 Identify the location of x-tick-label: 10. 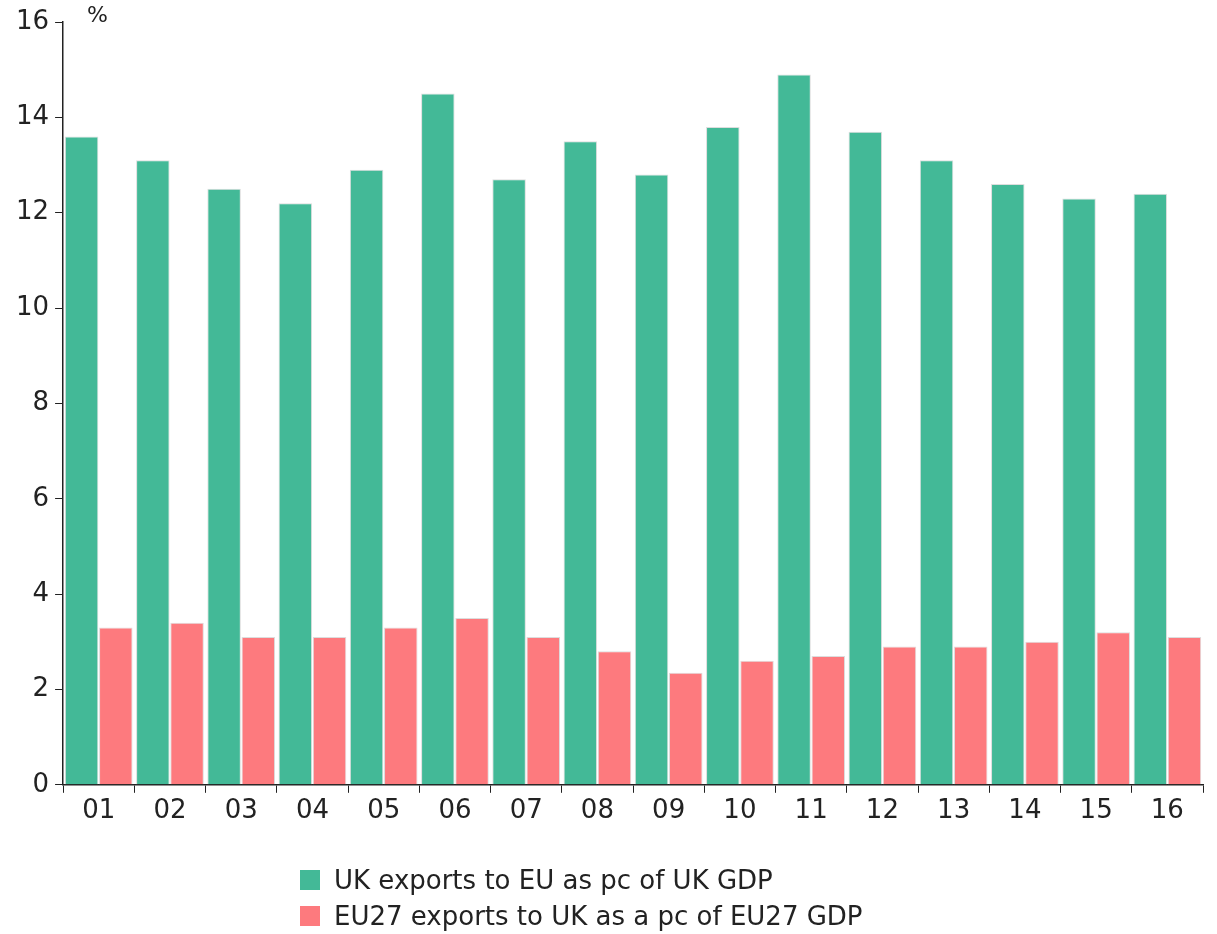
(740, 809).